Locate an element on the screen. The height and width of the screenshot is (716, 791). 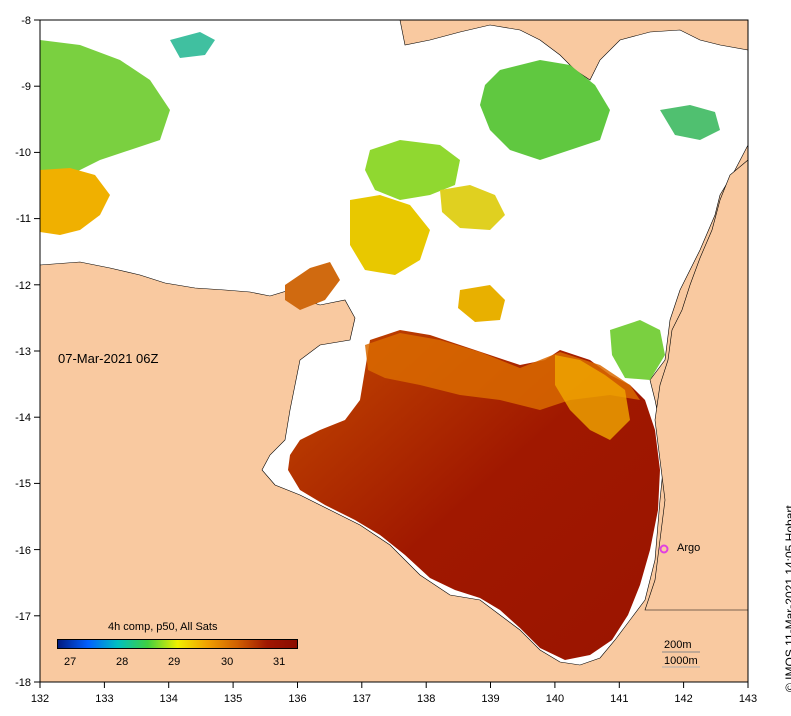
x-tick-label: 138 is located at coordinates (426, 699).